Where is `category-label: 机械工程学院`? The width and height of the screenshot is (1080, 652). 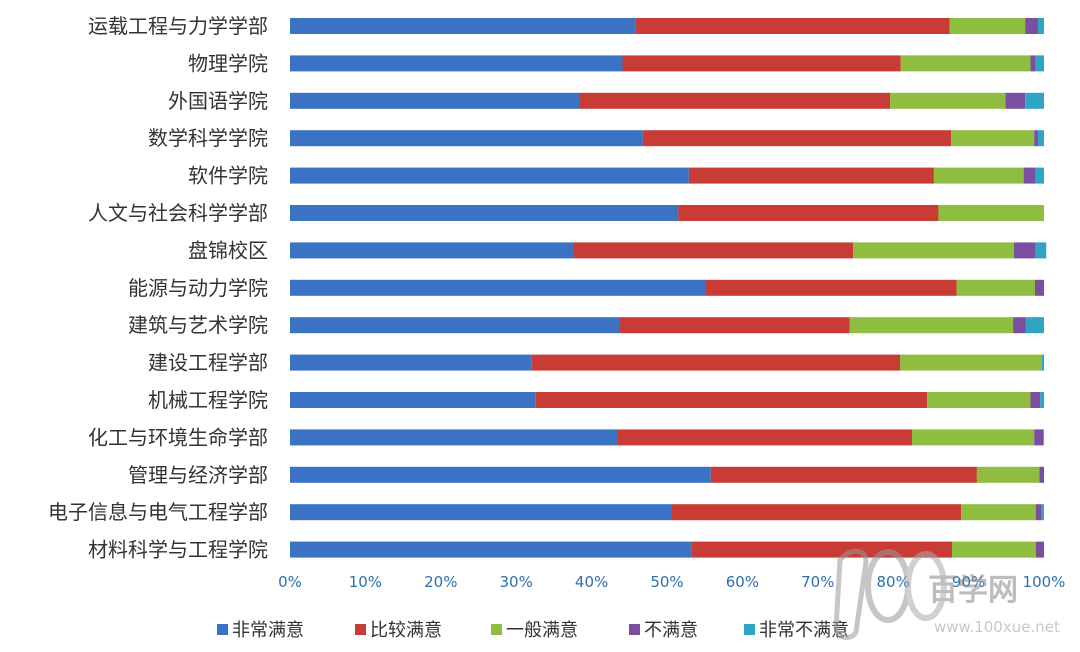 category-label: 机械工程学院 is located at coordinates (208, 400).